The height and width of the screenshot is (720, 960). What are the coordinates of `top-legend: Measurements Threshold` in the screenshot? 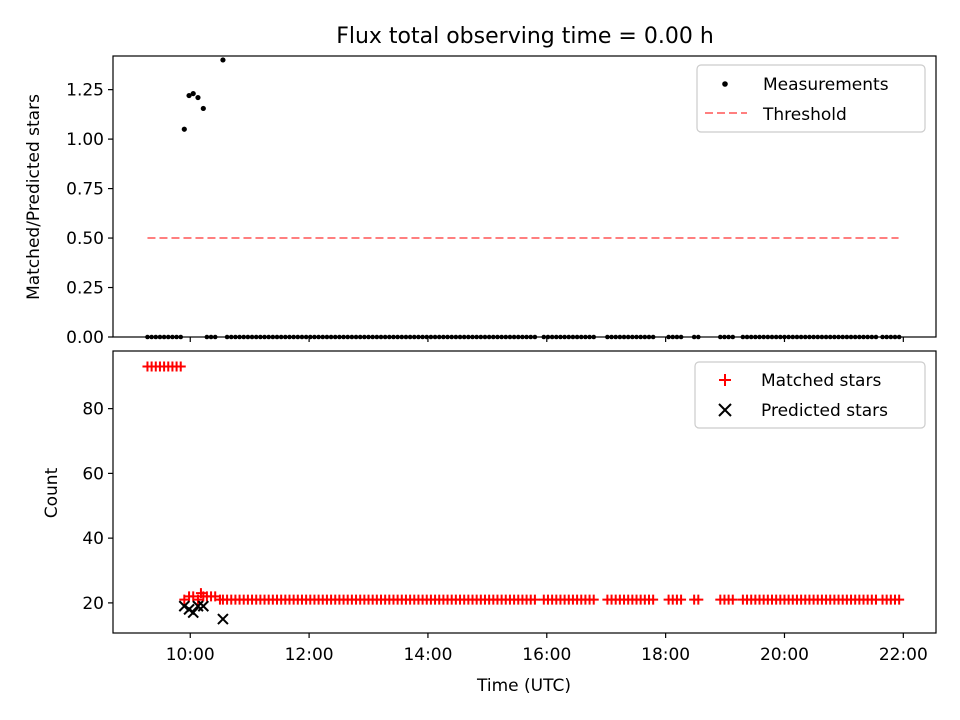 It's located at (811, 98).